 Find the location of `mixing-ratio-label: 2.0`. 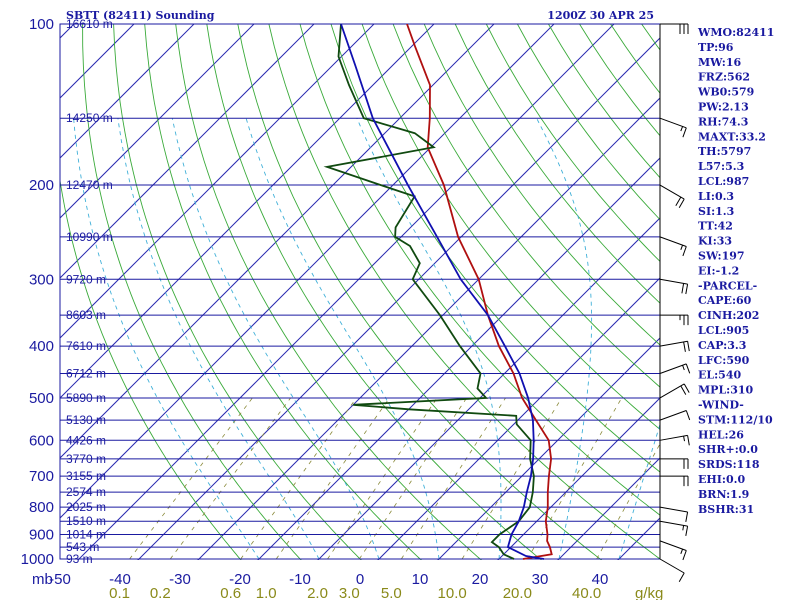

mixing-ratio-label: 2.0 is located at coordinates (317, 592).